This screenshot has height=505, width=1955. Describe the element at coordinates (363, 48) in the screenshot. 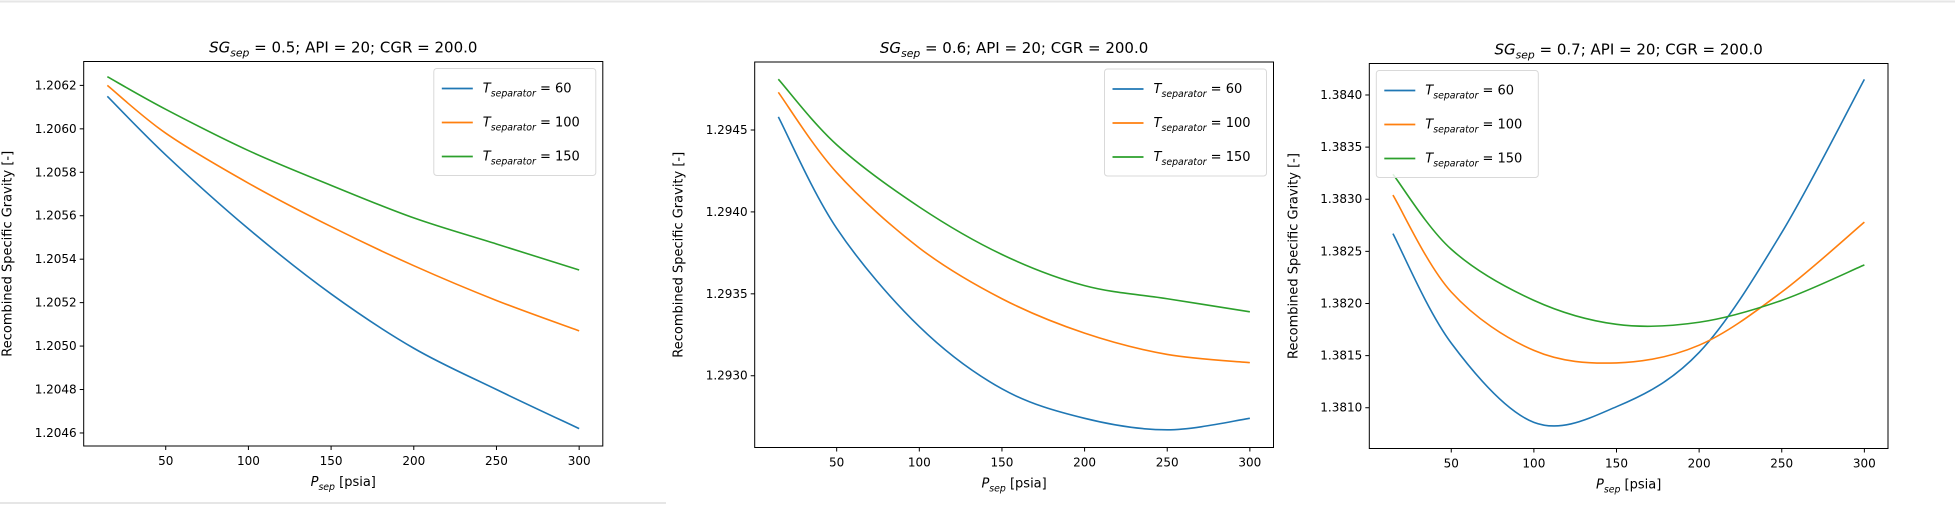

I see `chart-title-rest: = 0.5; API = 20; CGR = 200.0` at that location.